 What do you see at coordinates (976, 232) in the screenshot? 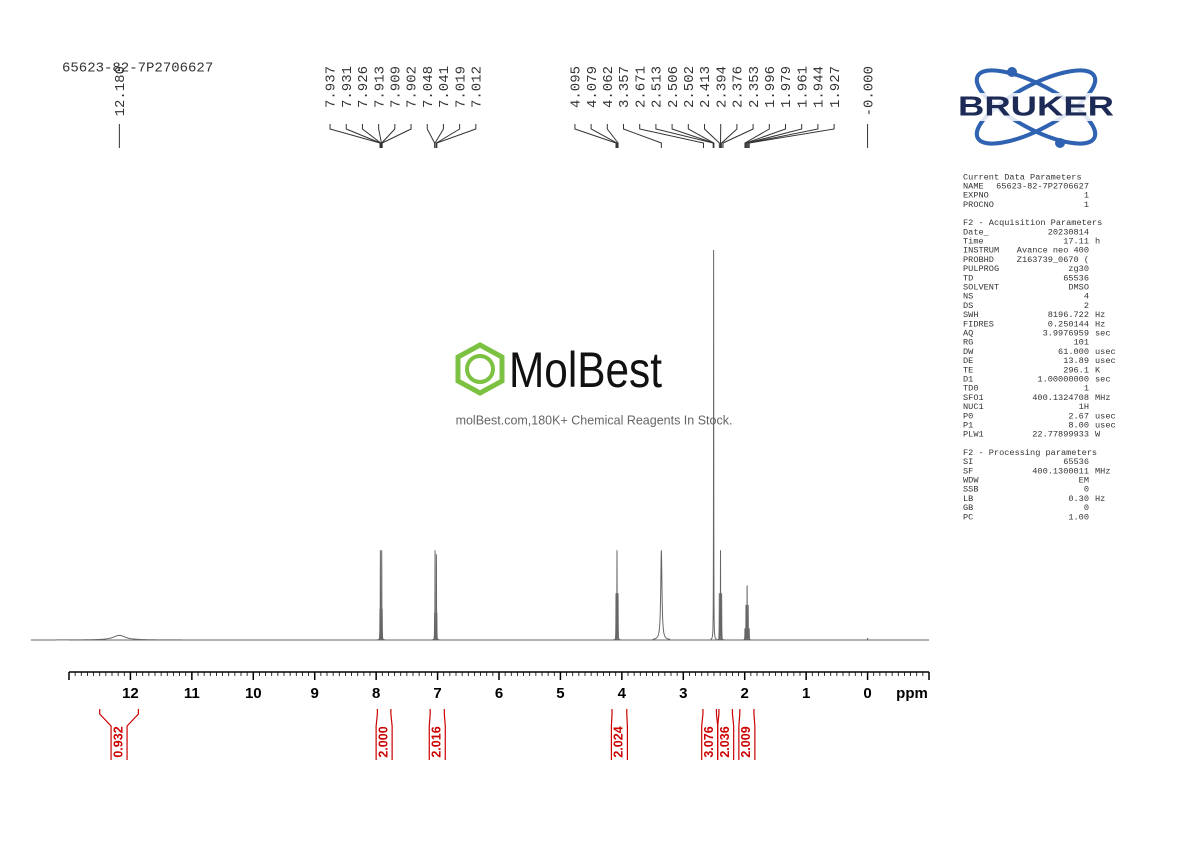
I see `param-name: Date_` at bounding box center [976, 232].